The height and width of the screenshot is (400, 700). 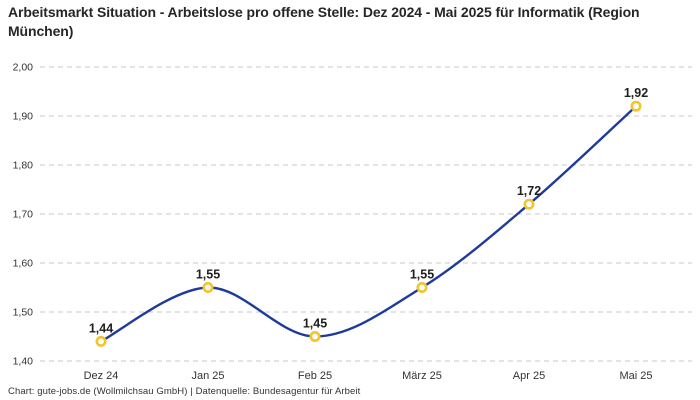 What do you see at coordinates (635, 376) in the screenshot?
I see `x-tick-label: Mai 25` at bounding box center [635, 376].